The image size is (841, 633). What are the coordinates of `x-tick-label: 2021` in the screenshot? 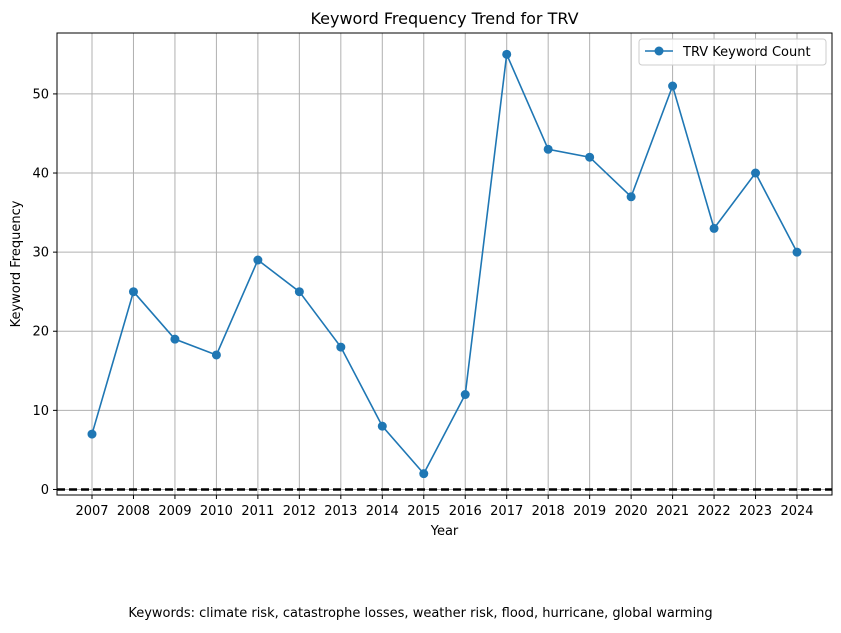 It's located at (672, 511).